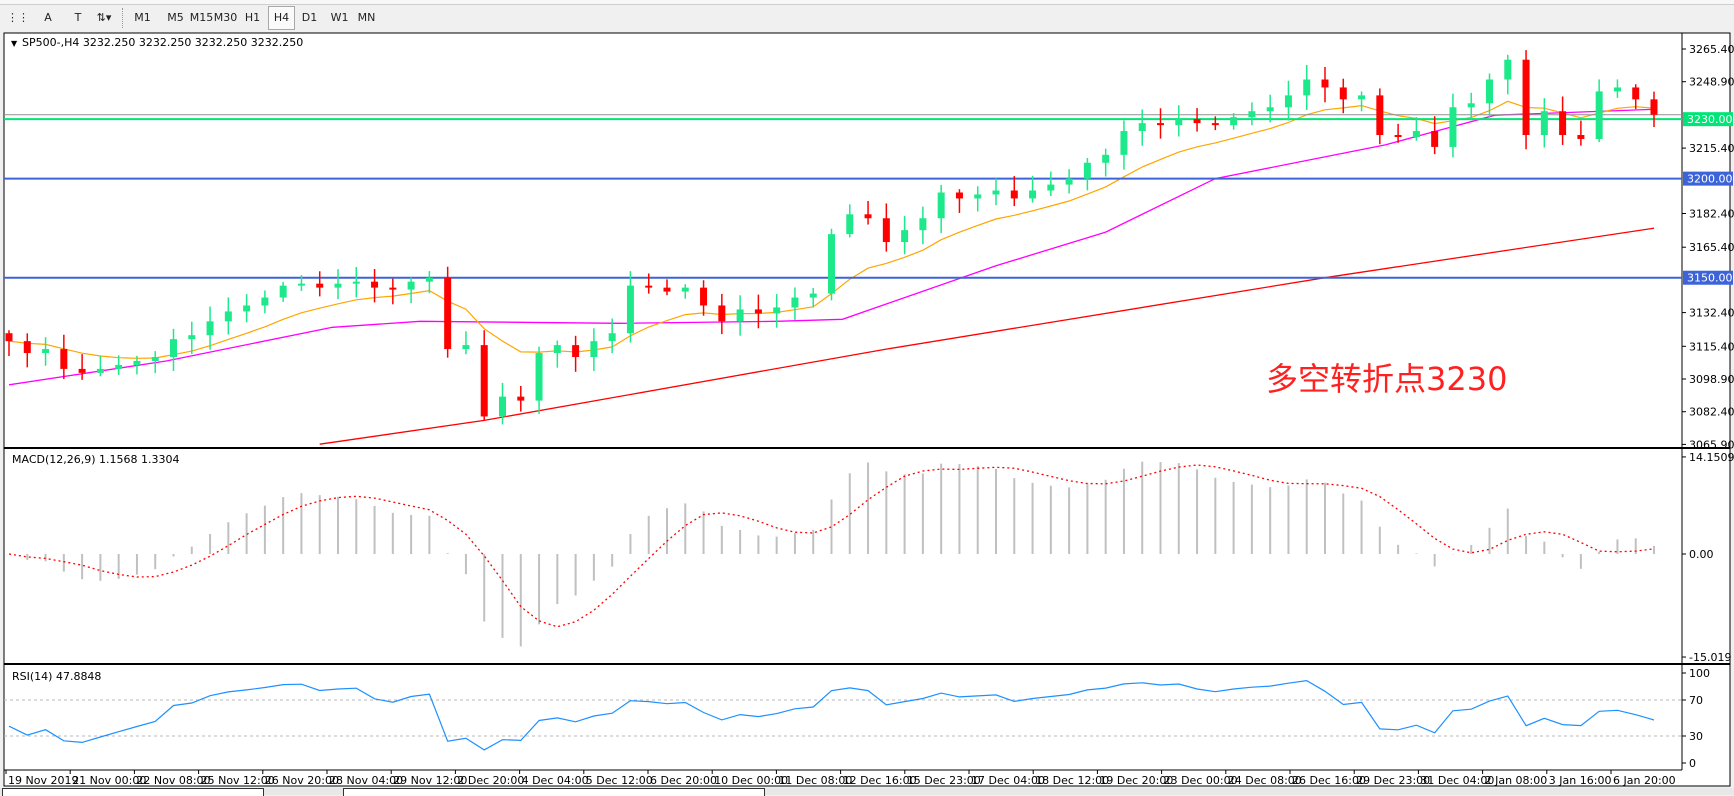 The width and height of the screenshot is (1734, 796). I want to click on text-label-tool-icon: T, so click(78, 17).